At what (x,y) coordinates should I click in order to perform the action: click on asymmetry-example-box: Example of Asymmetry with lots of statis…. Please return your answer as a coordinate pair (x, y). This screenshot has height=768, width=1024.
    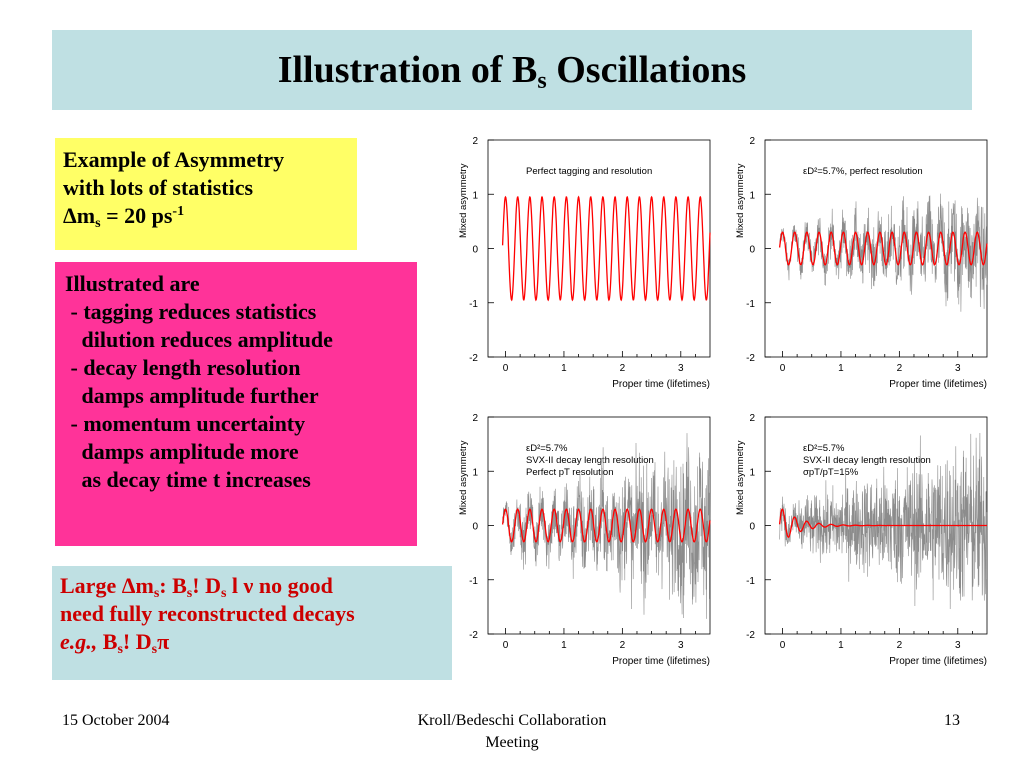
    Looking at the image, I should click on (206, 194).